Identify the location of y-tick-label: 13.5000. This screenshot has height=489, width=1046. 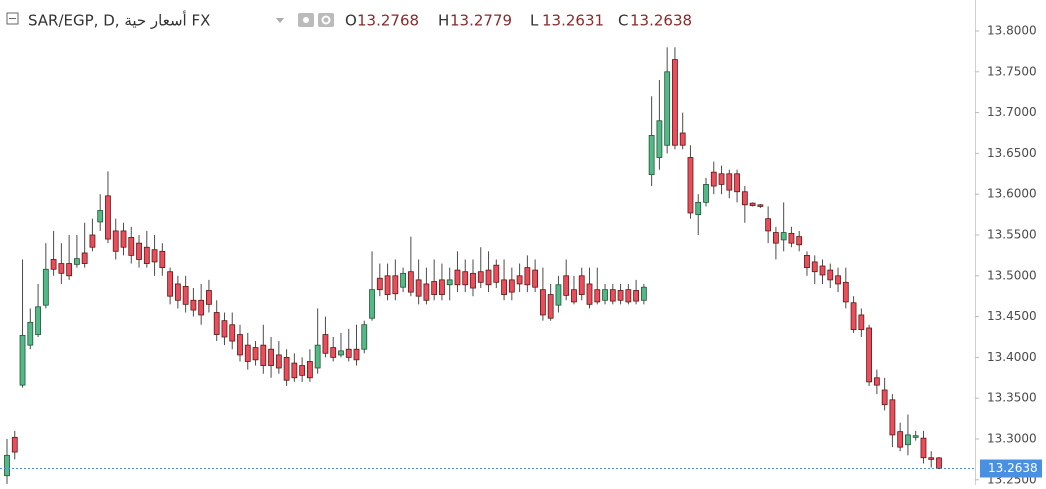
(1012, 275).